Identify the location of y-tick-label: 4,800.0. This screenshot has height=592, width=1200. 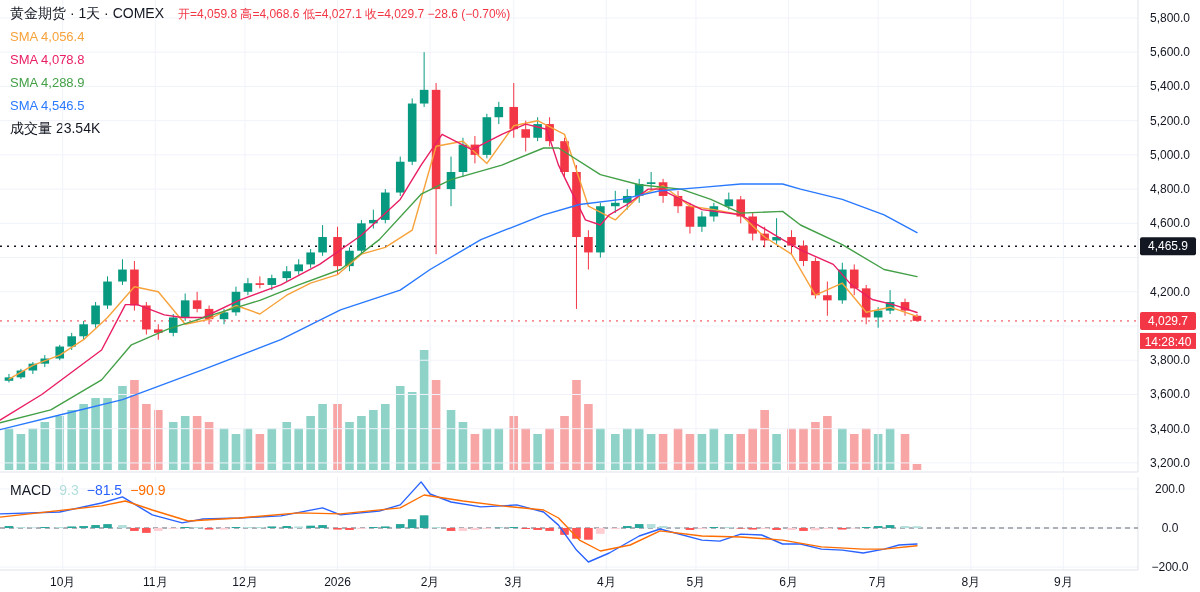
(1170, 189).